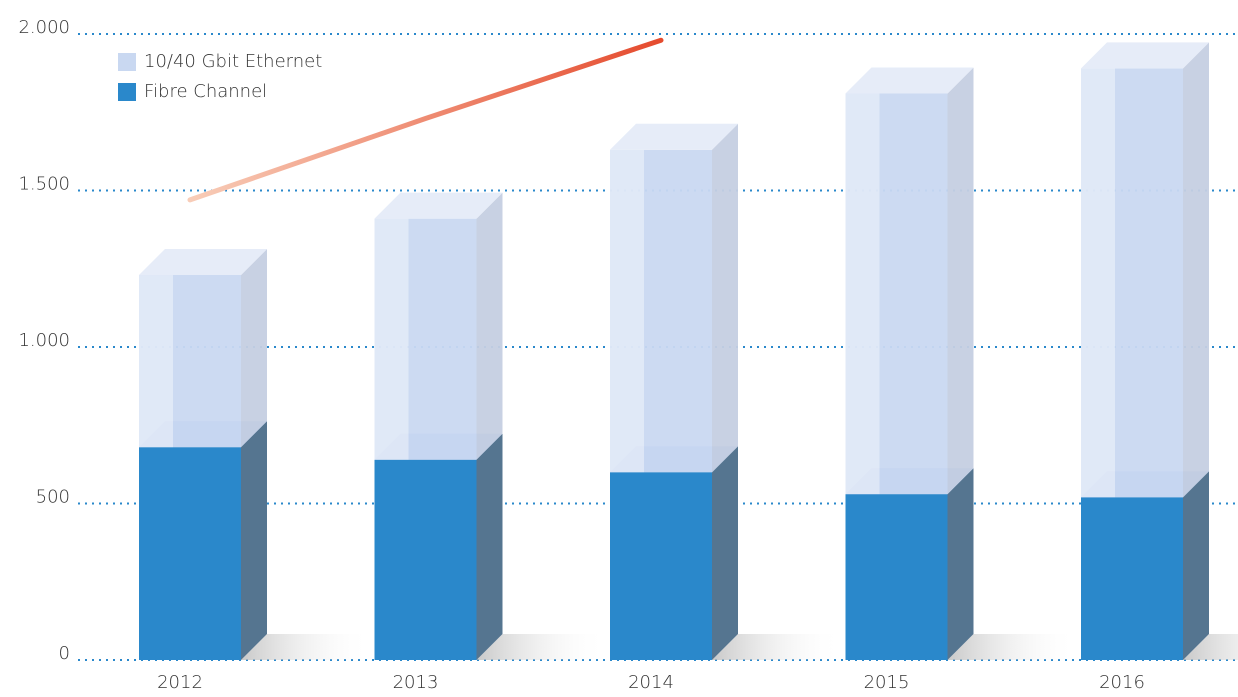 This screenshot has width=1238, height=697. Describe the element at coordinates (233, 61) in the screenshot. I see `legend-label: 10/40 Gbit Ethernet` at that location.